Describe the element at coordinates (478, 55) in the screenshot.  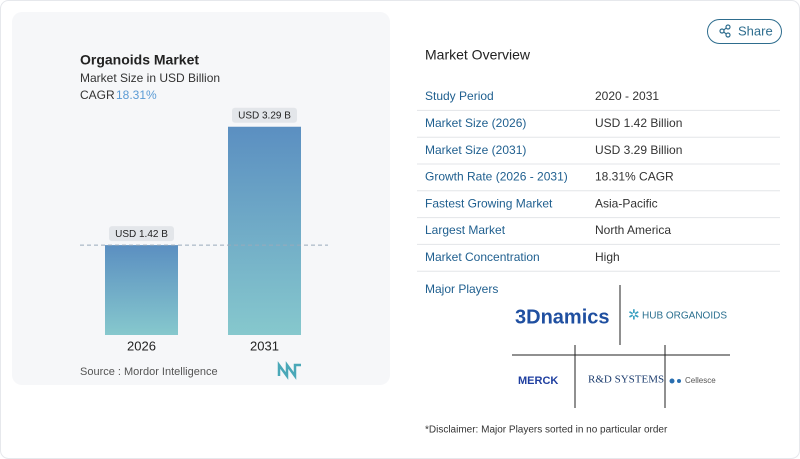
I see `overview-title: Market Overview` at that location.